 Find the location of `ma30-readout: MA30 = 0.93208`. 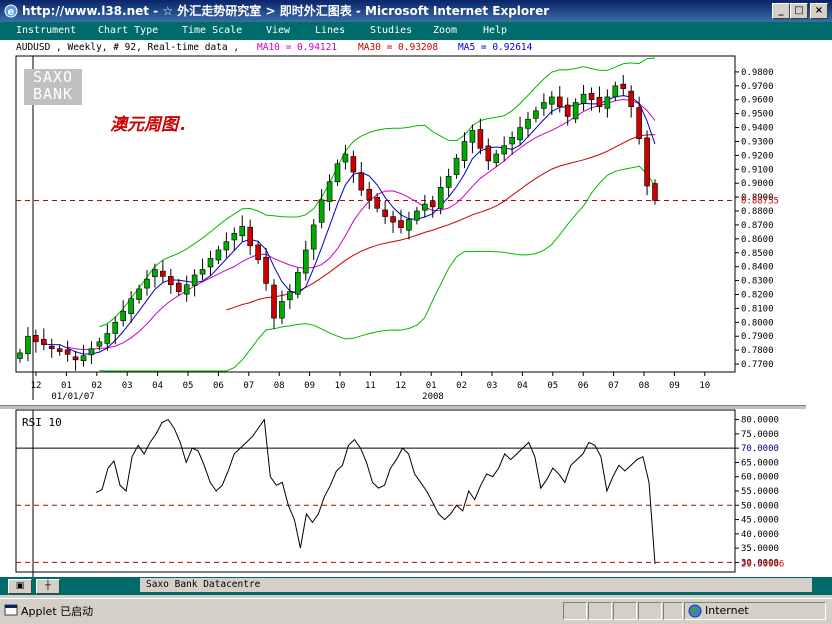

ma30-readout: MA30 = 0.93208 is located at coordinates (398, 47).